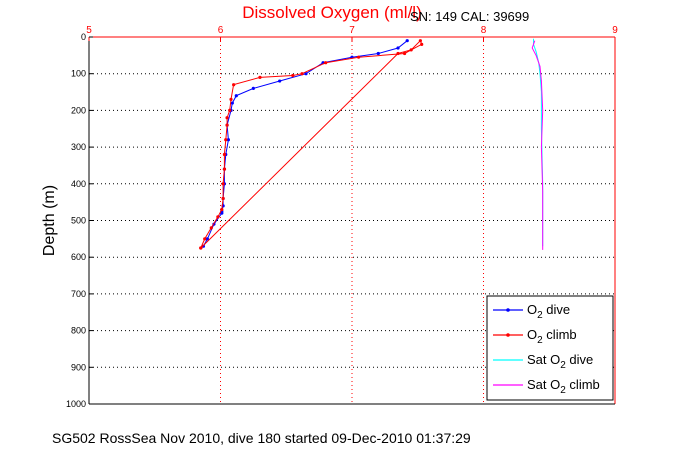 This screenshot has height=454, width=681. What do you see at coordinates (76, 404) in the screenshot?
I see `y-tick-label: 1000` at bounding box center [76, 404].